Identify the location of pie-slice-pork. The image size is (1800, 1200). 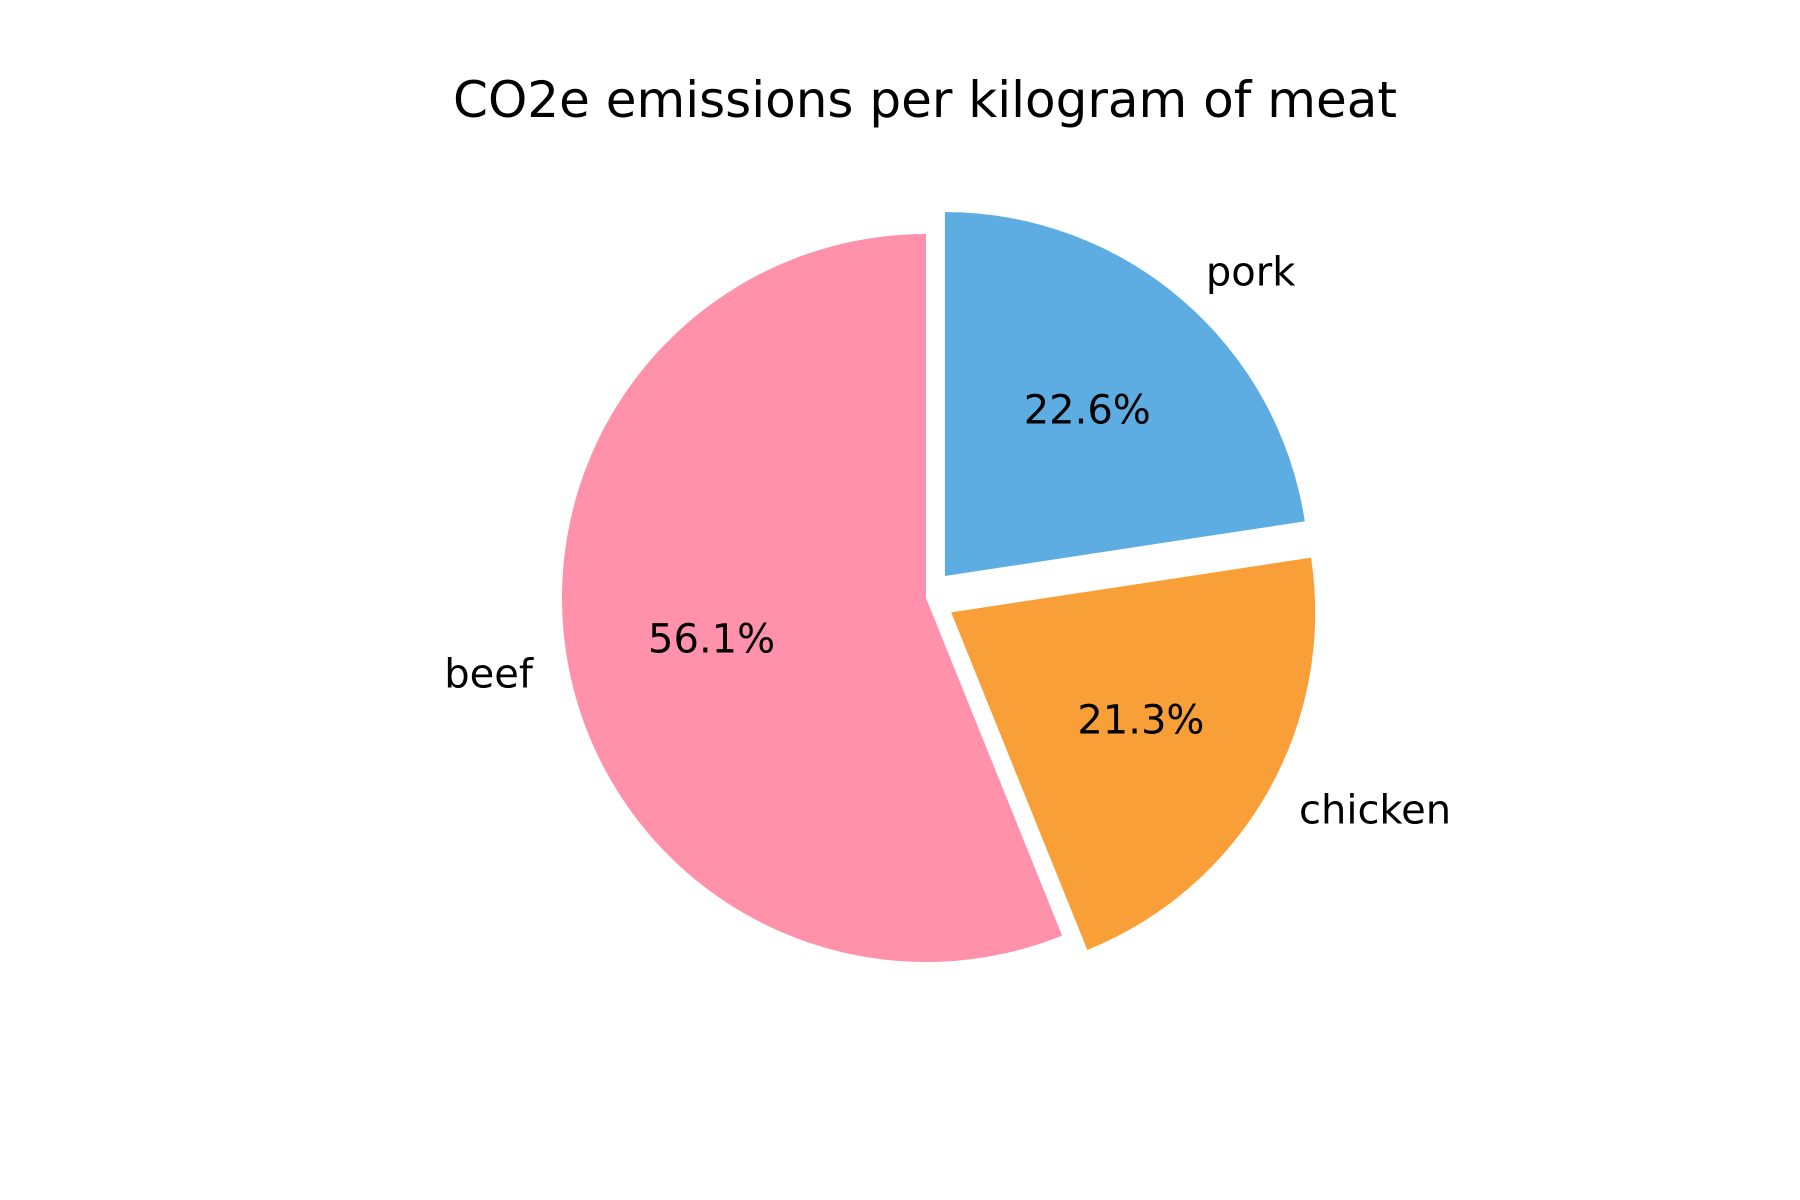
(1124, 394).